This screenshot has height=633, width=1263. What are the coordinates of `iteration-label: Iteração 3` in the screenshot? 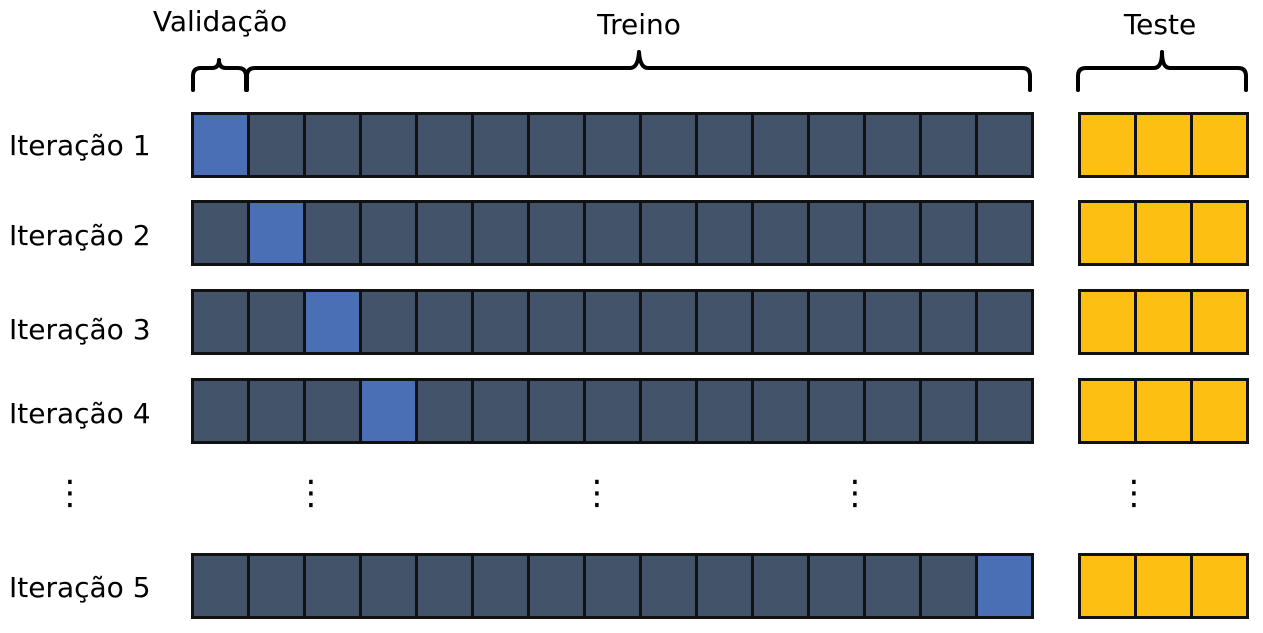 It's located at (80, 329).